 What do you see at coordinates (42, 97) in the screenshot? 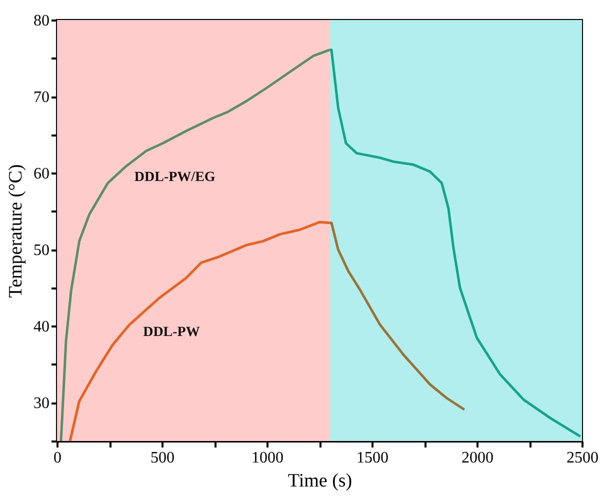
I see `y-tick-label: 70` at bounding box center [42, 97].